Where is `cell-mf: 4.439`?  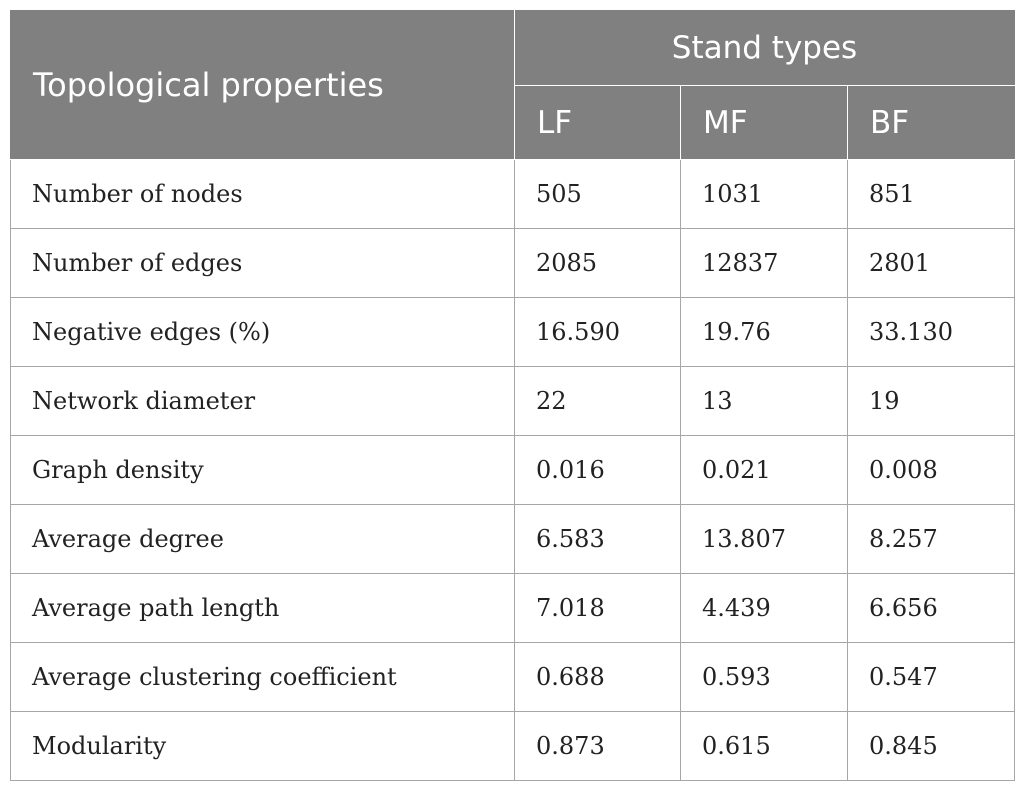 cell-mf: 4.439 is located at coordinates (764, 608).